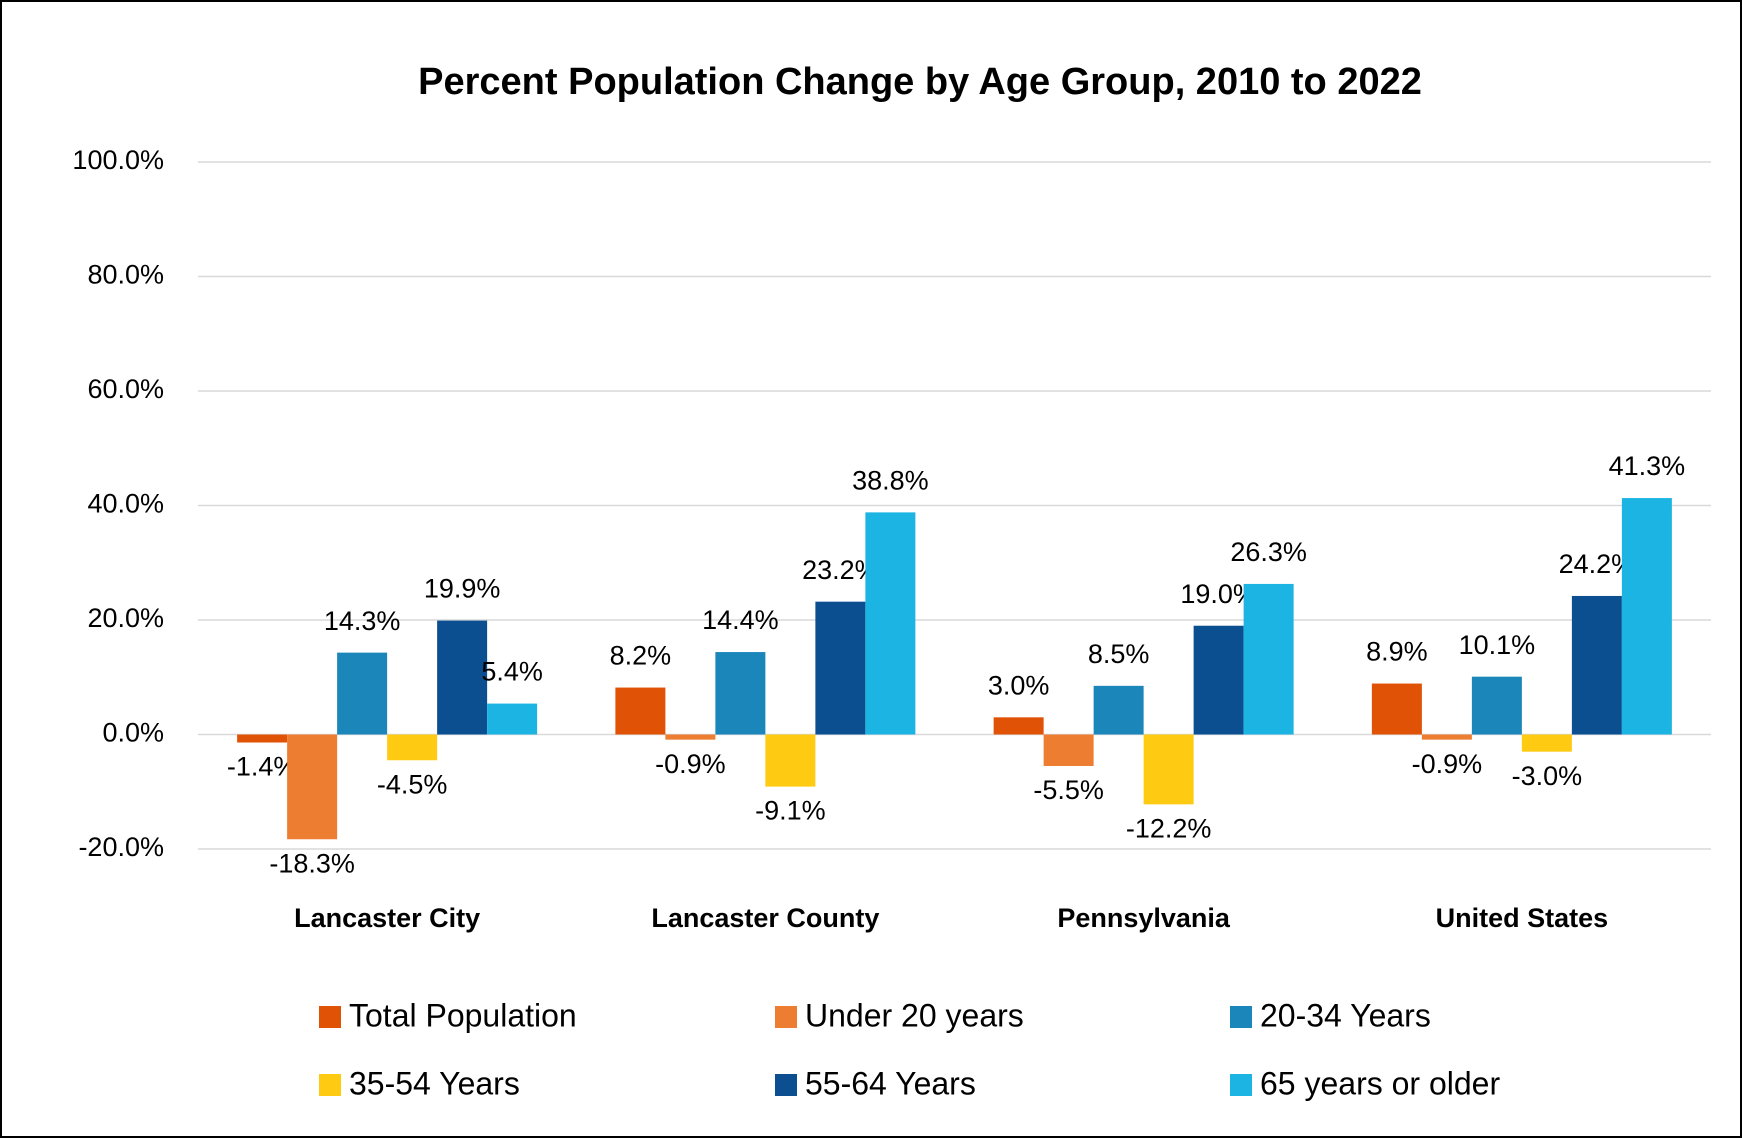 This screenshot has width=1742, height=1138. Describe the element at coordinates (1497, 645) in the screenshot. I see `data-label: 10.1%` at that location.